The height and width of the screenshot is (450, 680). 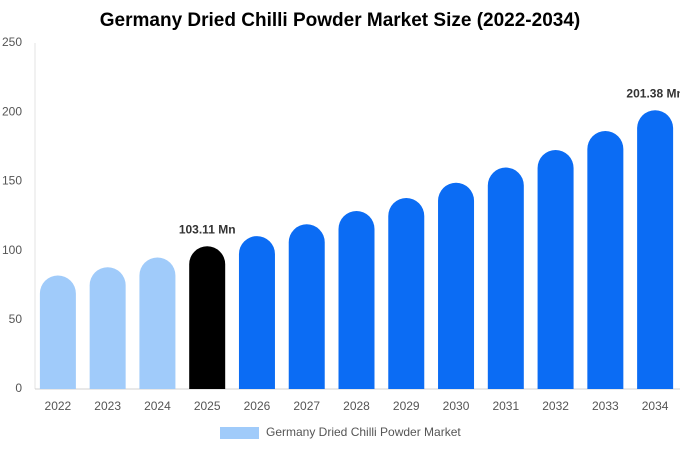 I want to click on x-tick-label: 2027, so click(x=306, y=406).